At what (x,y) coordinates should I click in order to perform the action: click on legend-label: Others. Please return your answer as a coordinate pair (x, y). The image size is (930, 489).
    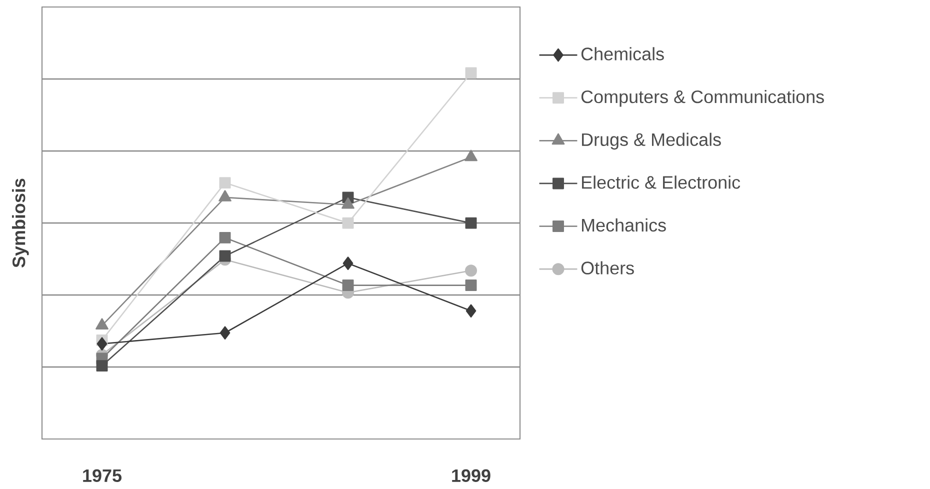
    Looking at the image, I should click on (607, 267).